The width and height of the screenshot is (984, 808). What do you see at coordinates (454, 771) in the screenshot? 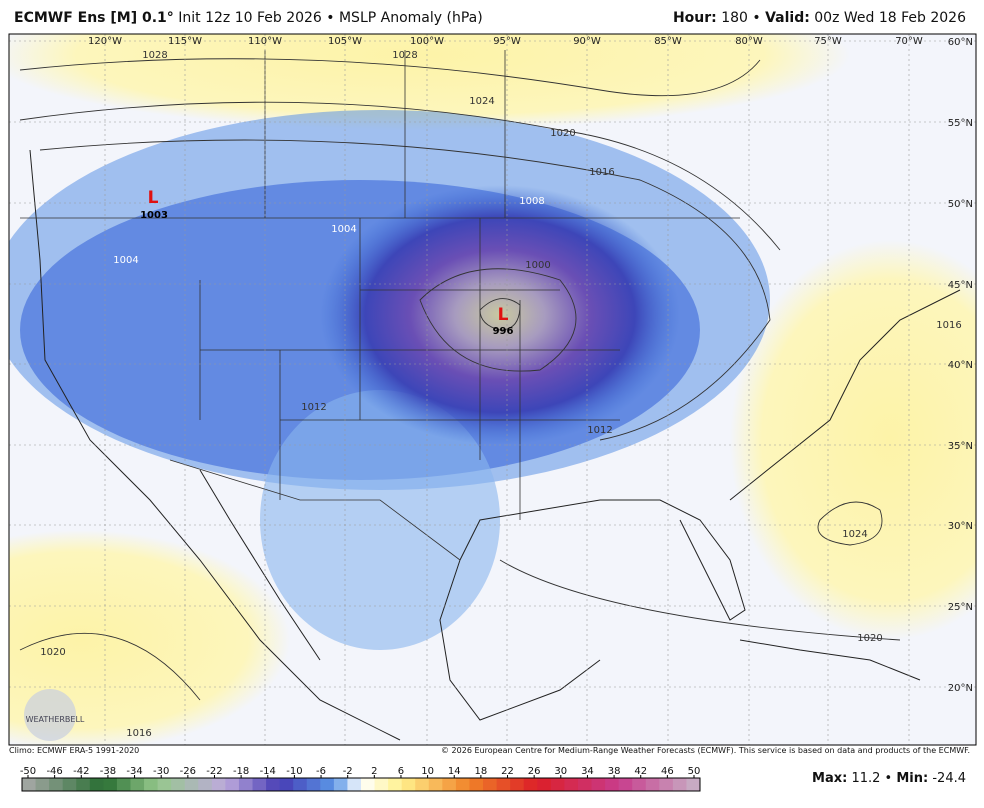
I see `colorbar-label: 14` at bounding box center [454, 771].